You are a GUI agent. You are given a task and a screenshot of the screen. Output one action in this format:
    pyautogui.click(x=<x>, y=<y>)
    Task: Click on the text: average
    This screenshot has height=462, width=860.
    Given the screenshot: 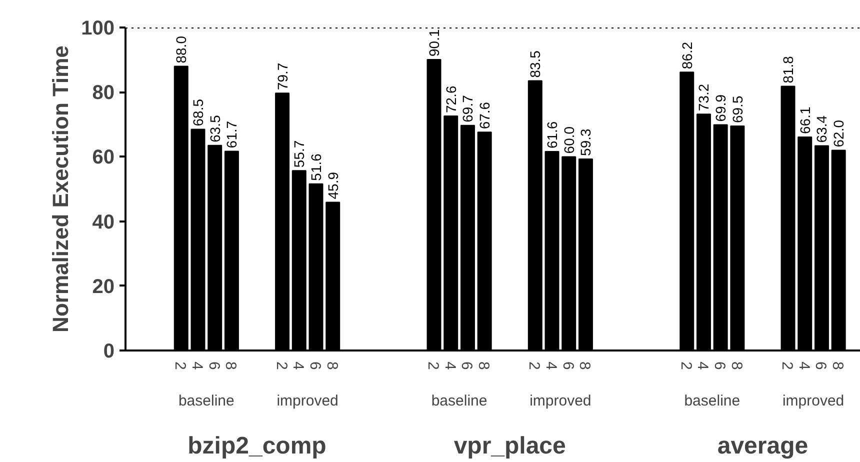 What is the action you would take?
    pyautogui.click(x=762, y=446)
    